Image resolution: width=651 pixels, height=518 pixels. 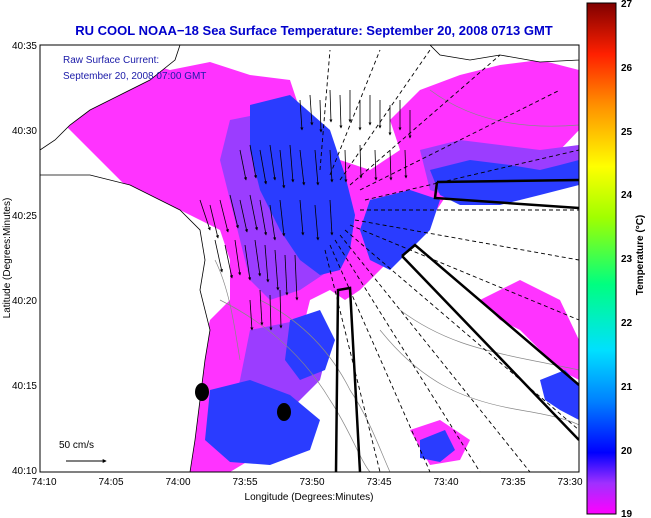 What do you see at coordinates (24, 301) in the screenshot?
I see `y-tick-label: 40:20` at bounding box center [24, 301].